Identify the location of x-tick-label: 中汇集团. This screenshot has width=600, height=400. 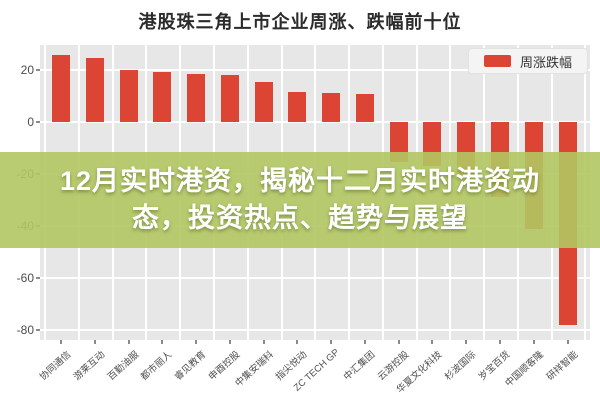
(359, 366).